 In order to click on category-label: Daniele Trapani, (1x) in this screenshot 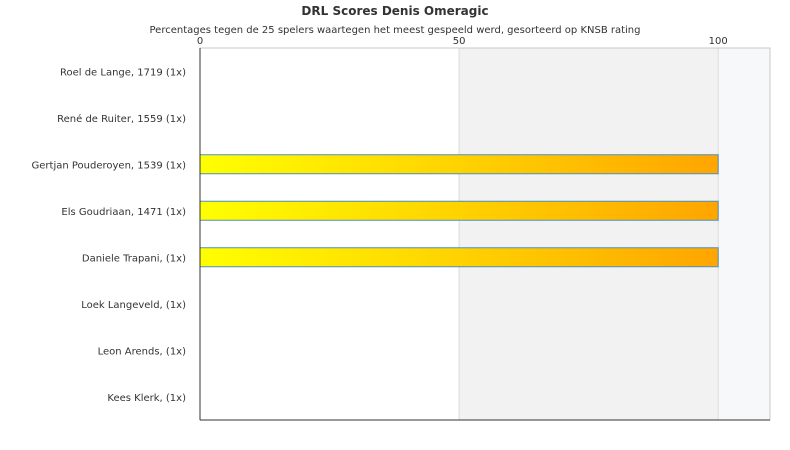, I will do `click(134, 258)`.